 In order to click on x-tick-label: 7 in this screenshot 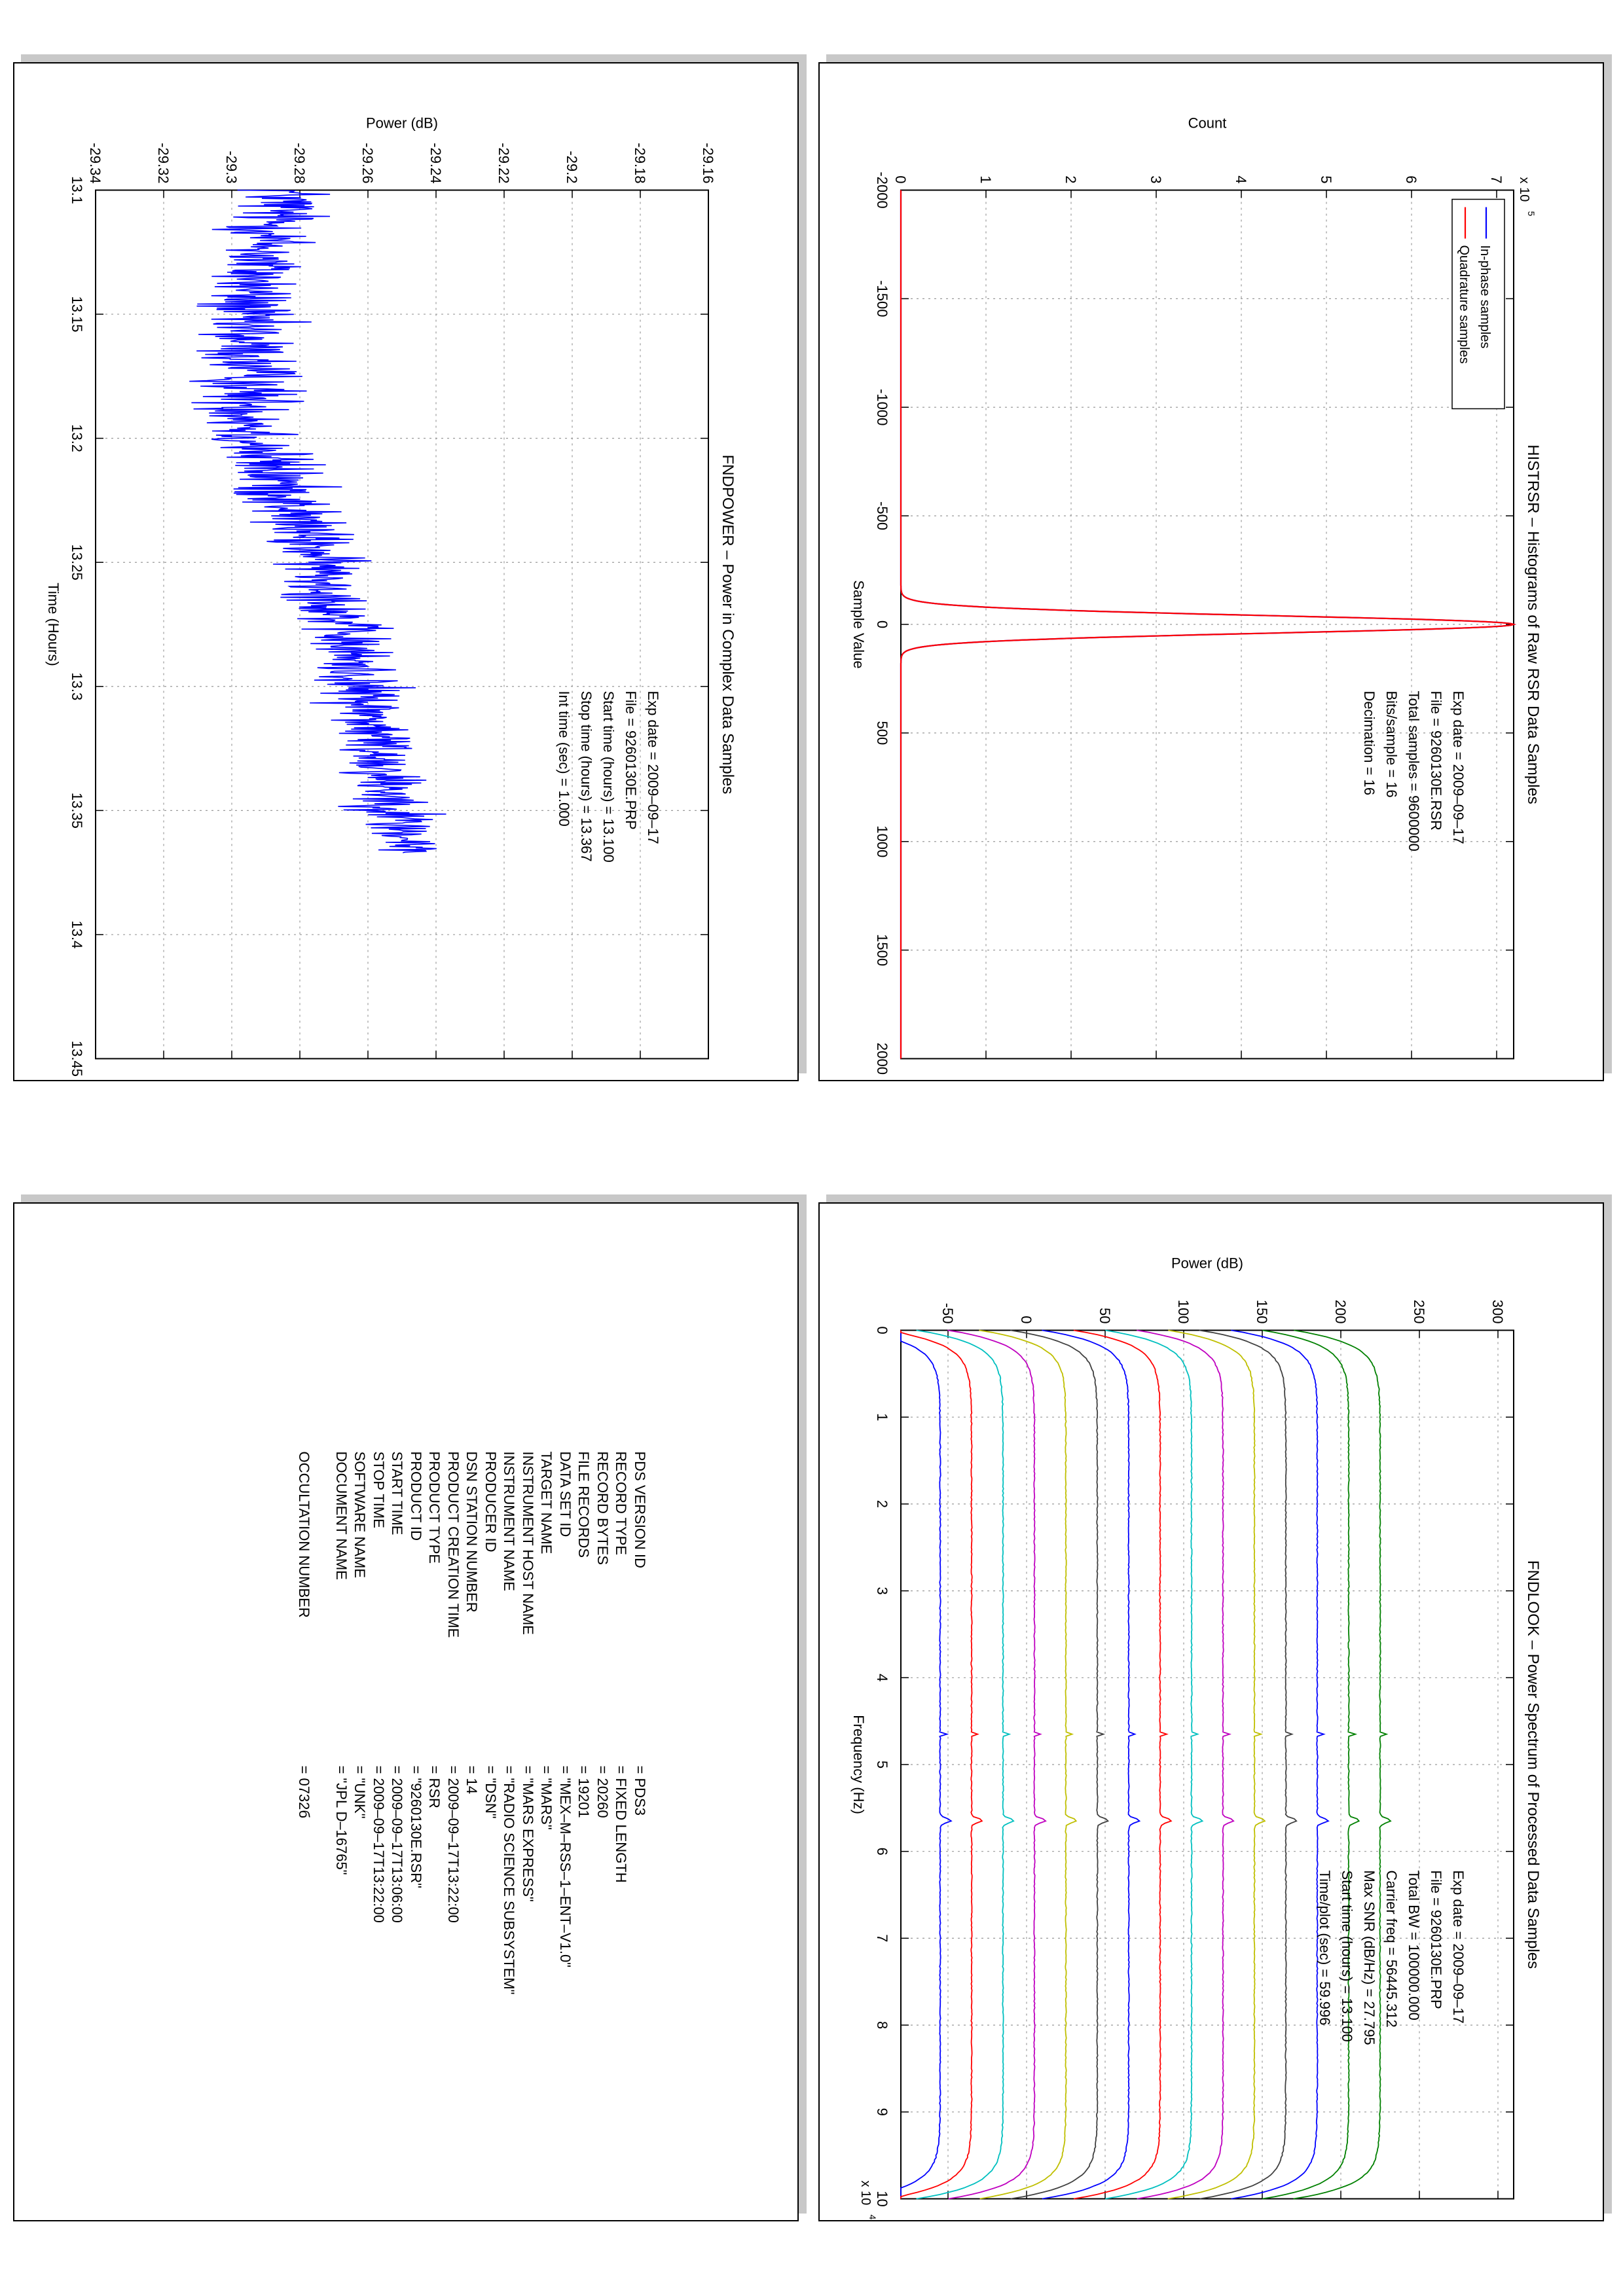, I will do `click(882, 1938)`.